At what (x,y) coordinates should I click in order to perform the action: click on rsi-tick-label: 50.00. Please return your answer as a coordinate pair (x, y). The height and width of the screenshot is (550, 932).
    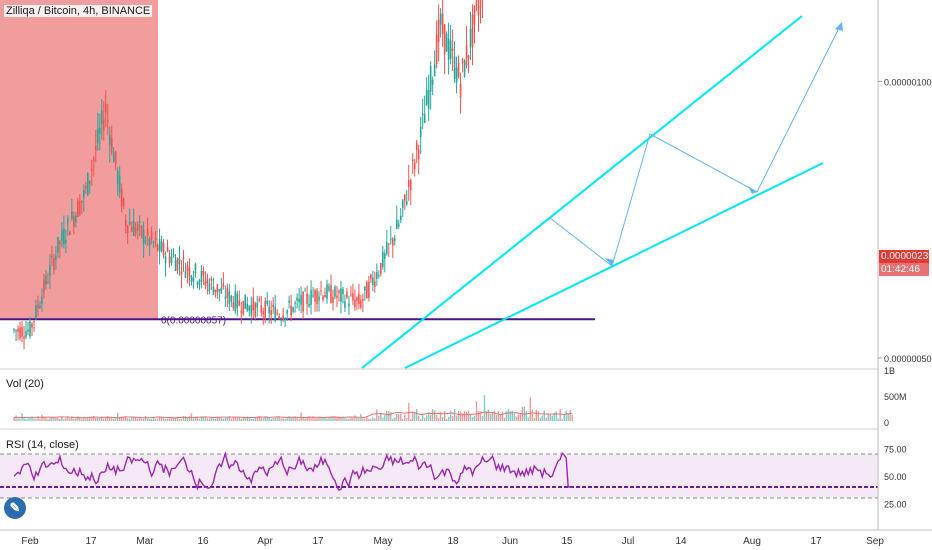
    Looking at the image, I should click on (895, 477).